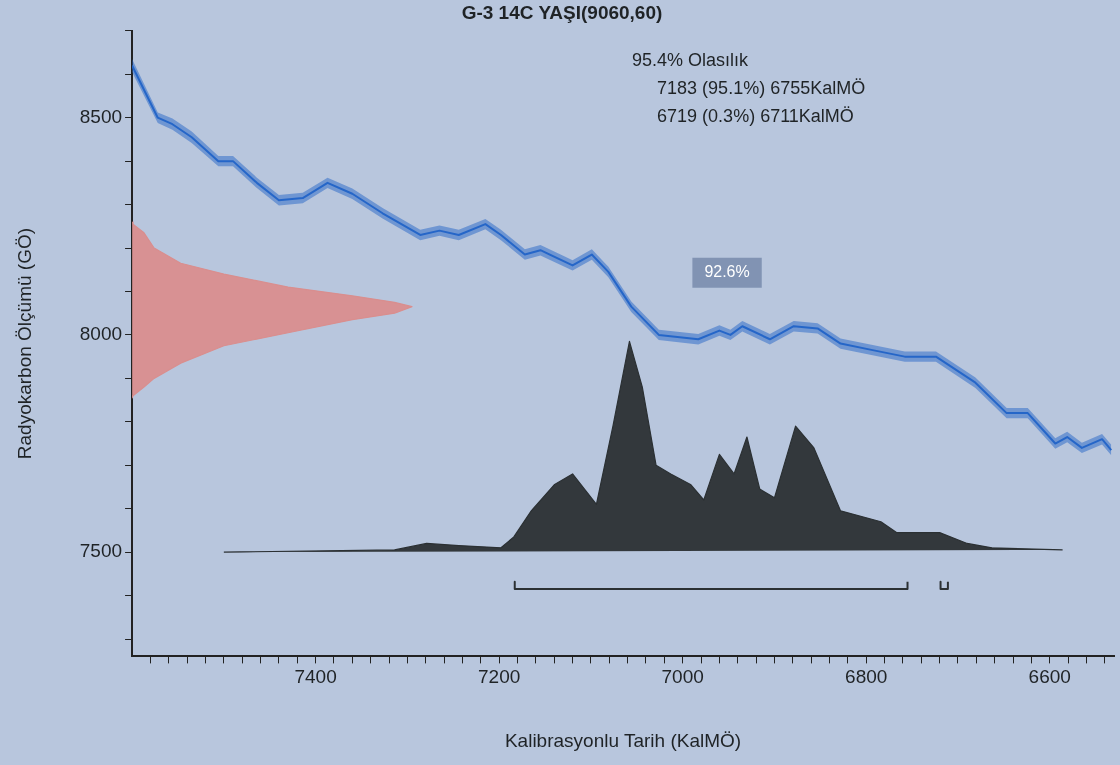 This screenshot has width=1120, height=765. Describe the element at coordinates (727, 272) in the screenshot. I see `annotation: 92.6%` at that location.